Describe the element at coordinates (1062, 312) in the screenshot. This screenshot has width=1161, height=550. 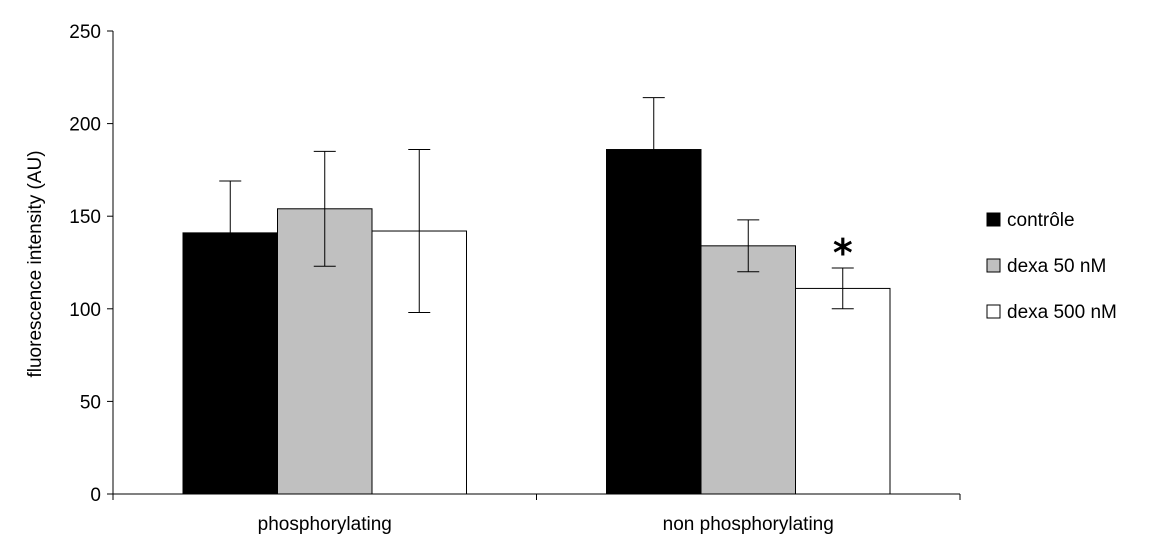
I see `legend-label: dexa 500 nM` at that location.